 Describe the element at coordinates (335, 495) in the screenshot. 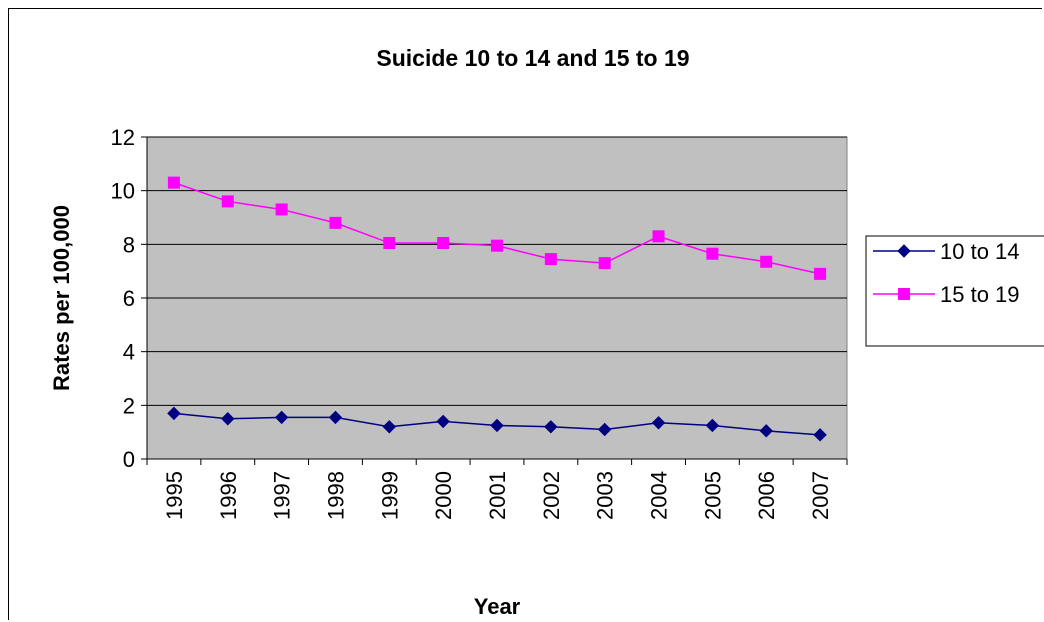

I see `x-tick-label: 1998` at that location.